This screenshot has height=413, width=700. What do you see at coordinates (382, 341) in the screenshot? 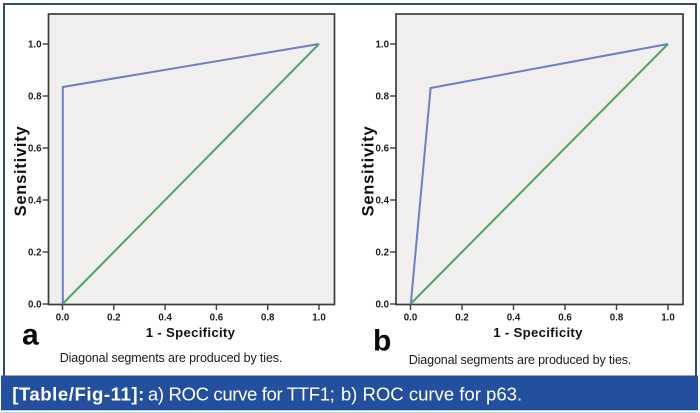
I see `svg-text: b` at bounding box center [382, 341].